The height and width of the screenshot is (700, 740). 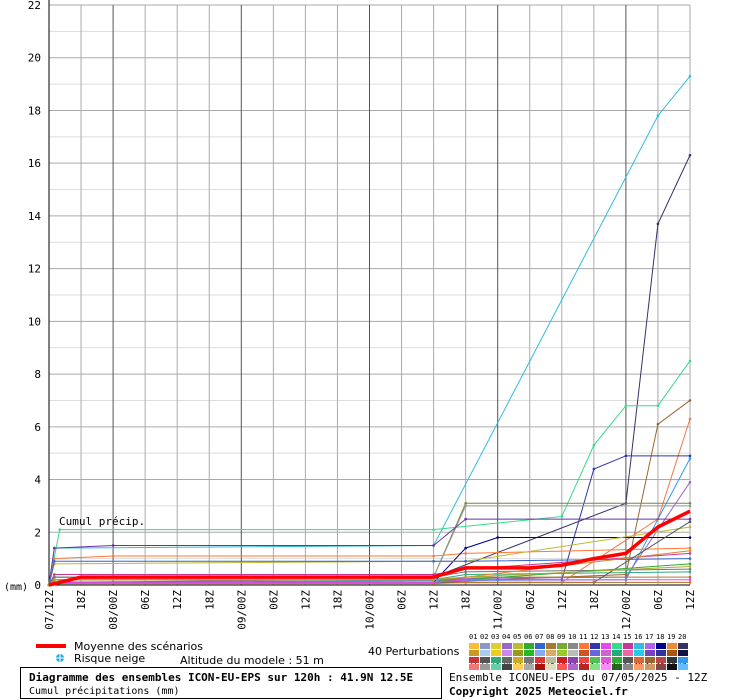 I want to click on perturbation-number: 04, so click(x=506, y=637).